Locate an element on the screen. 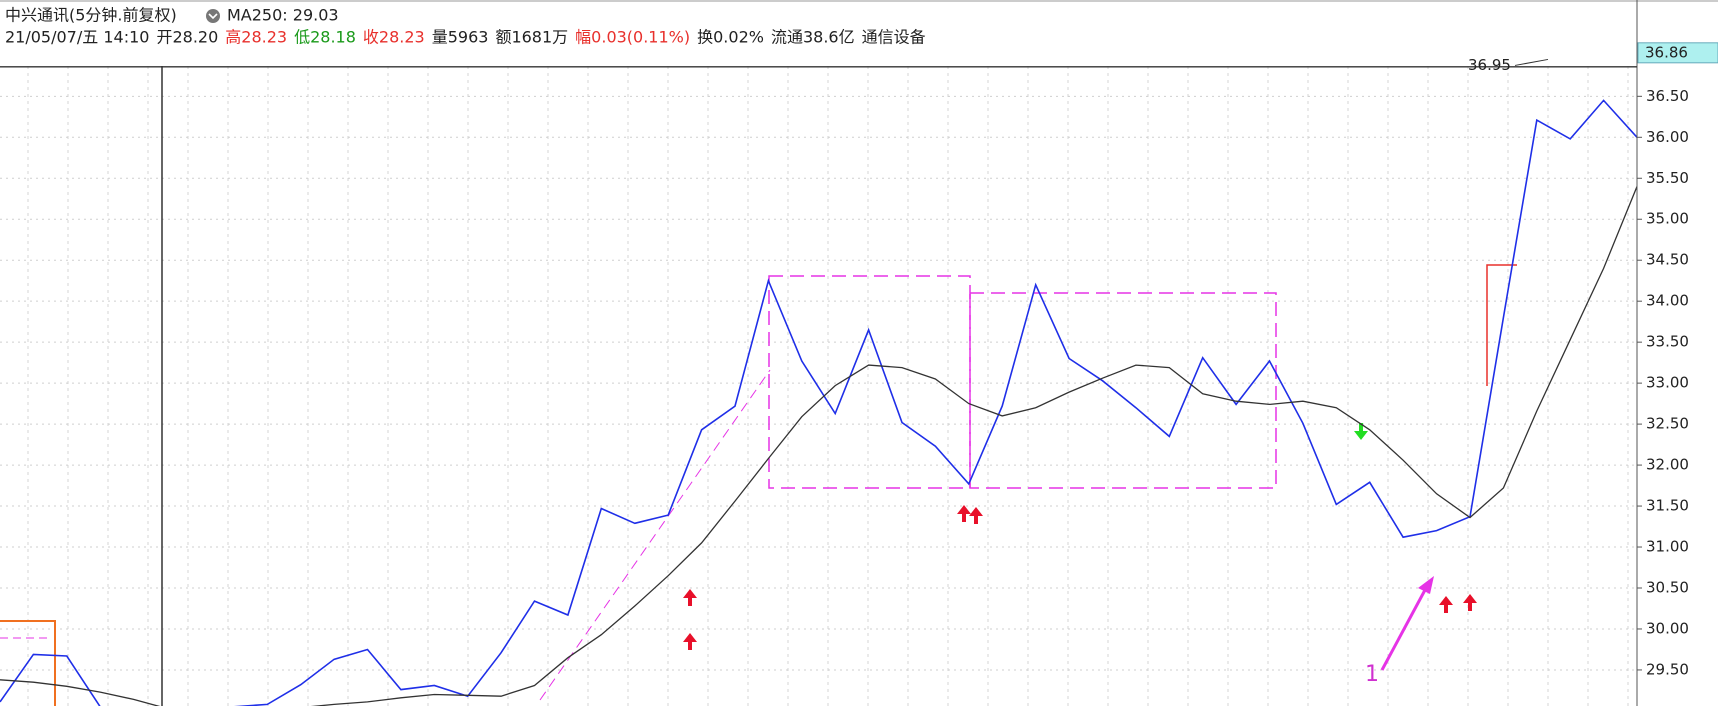 The width and height of the screenshot is (1718, 706). dropdown-icon is located at coordinates (213, 16).